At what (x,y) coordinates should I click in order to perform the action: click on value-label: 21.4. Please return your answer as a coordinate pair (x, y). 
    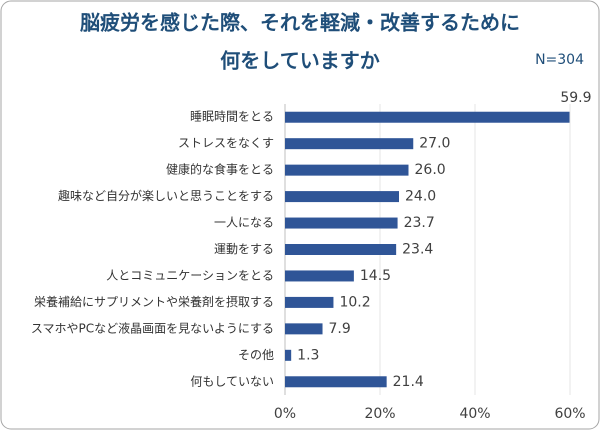
    Looking at the image, I should click on (408, 382).